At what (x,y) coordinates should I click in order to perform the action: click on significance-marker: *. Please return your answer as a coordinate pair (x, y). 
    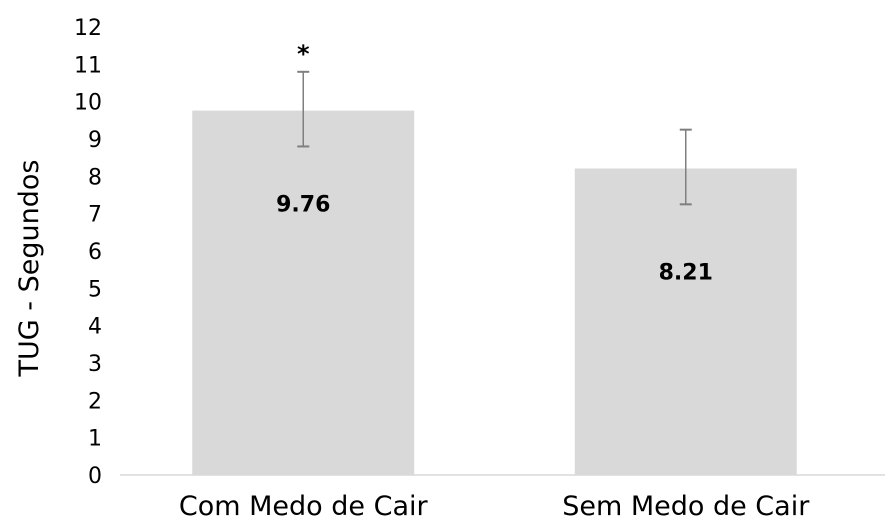
    Looking at the image, I should click on (303, 54).